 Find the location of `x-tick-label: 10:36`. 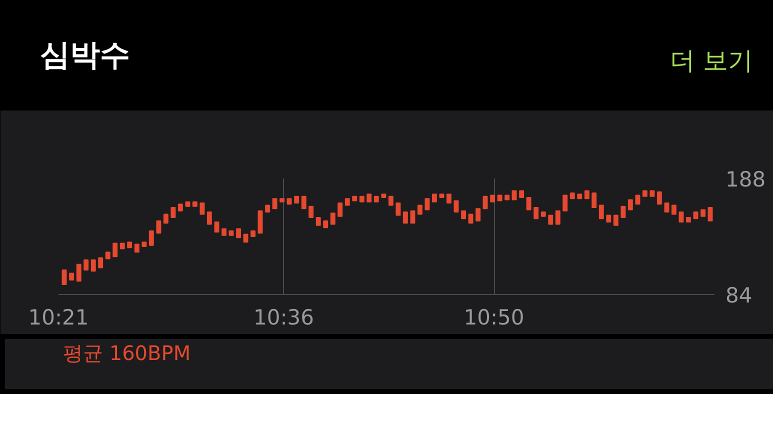

x-tick-label: 10:36 is located at coordinates (284, 318).